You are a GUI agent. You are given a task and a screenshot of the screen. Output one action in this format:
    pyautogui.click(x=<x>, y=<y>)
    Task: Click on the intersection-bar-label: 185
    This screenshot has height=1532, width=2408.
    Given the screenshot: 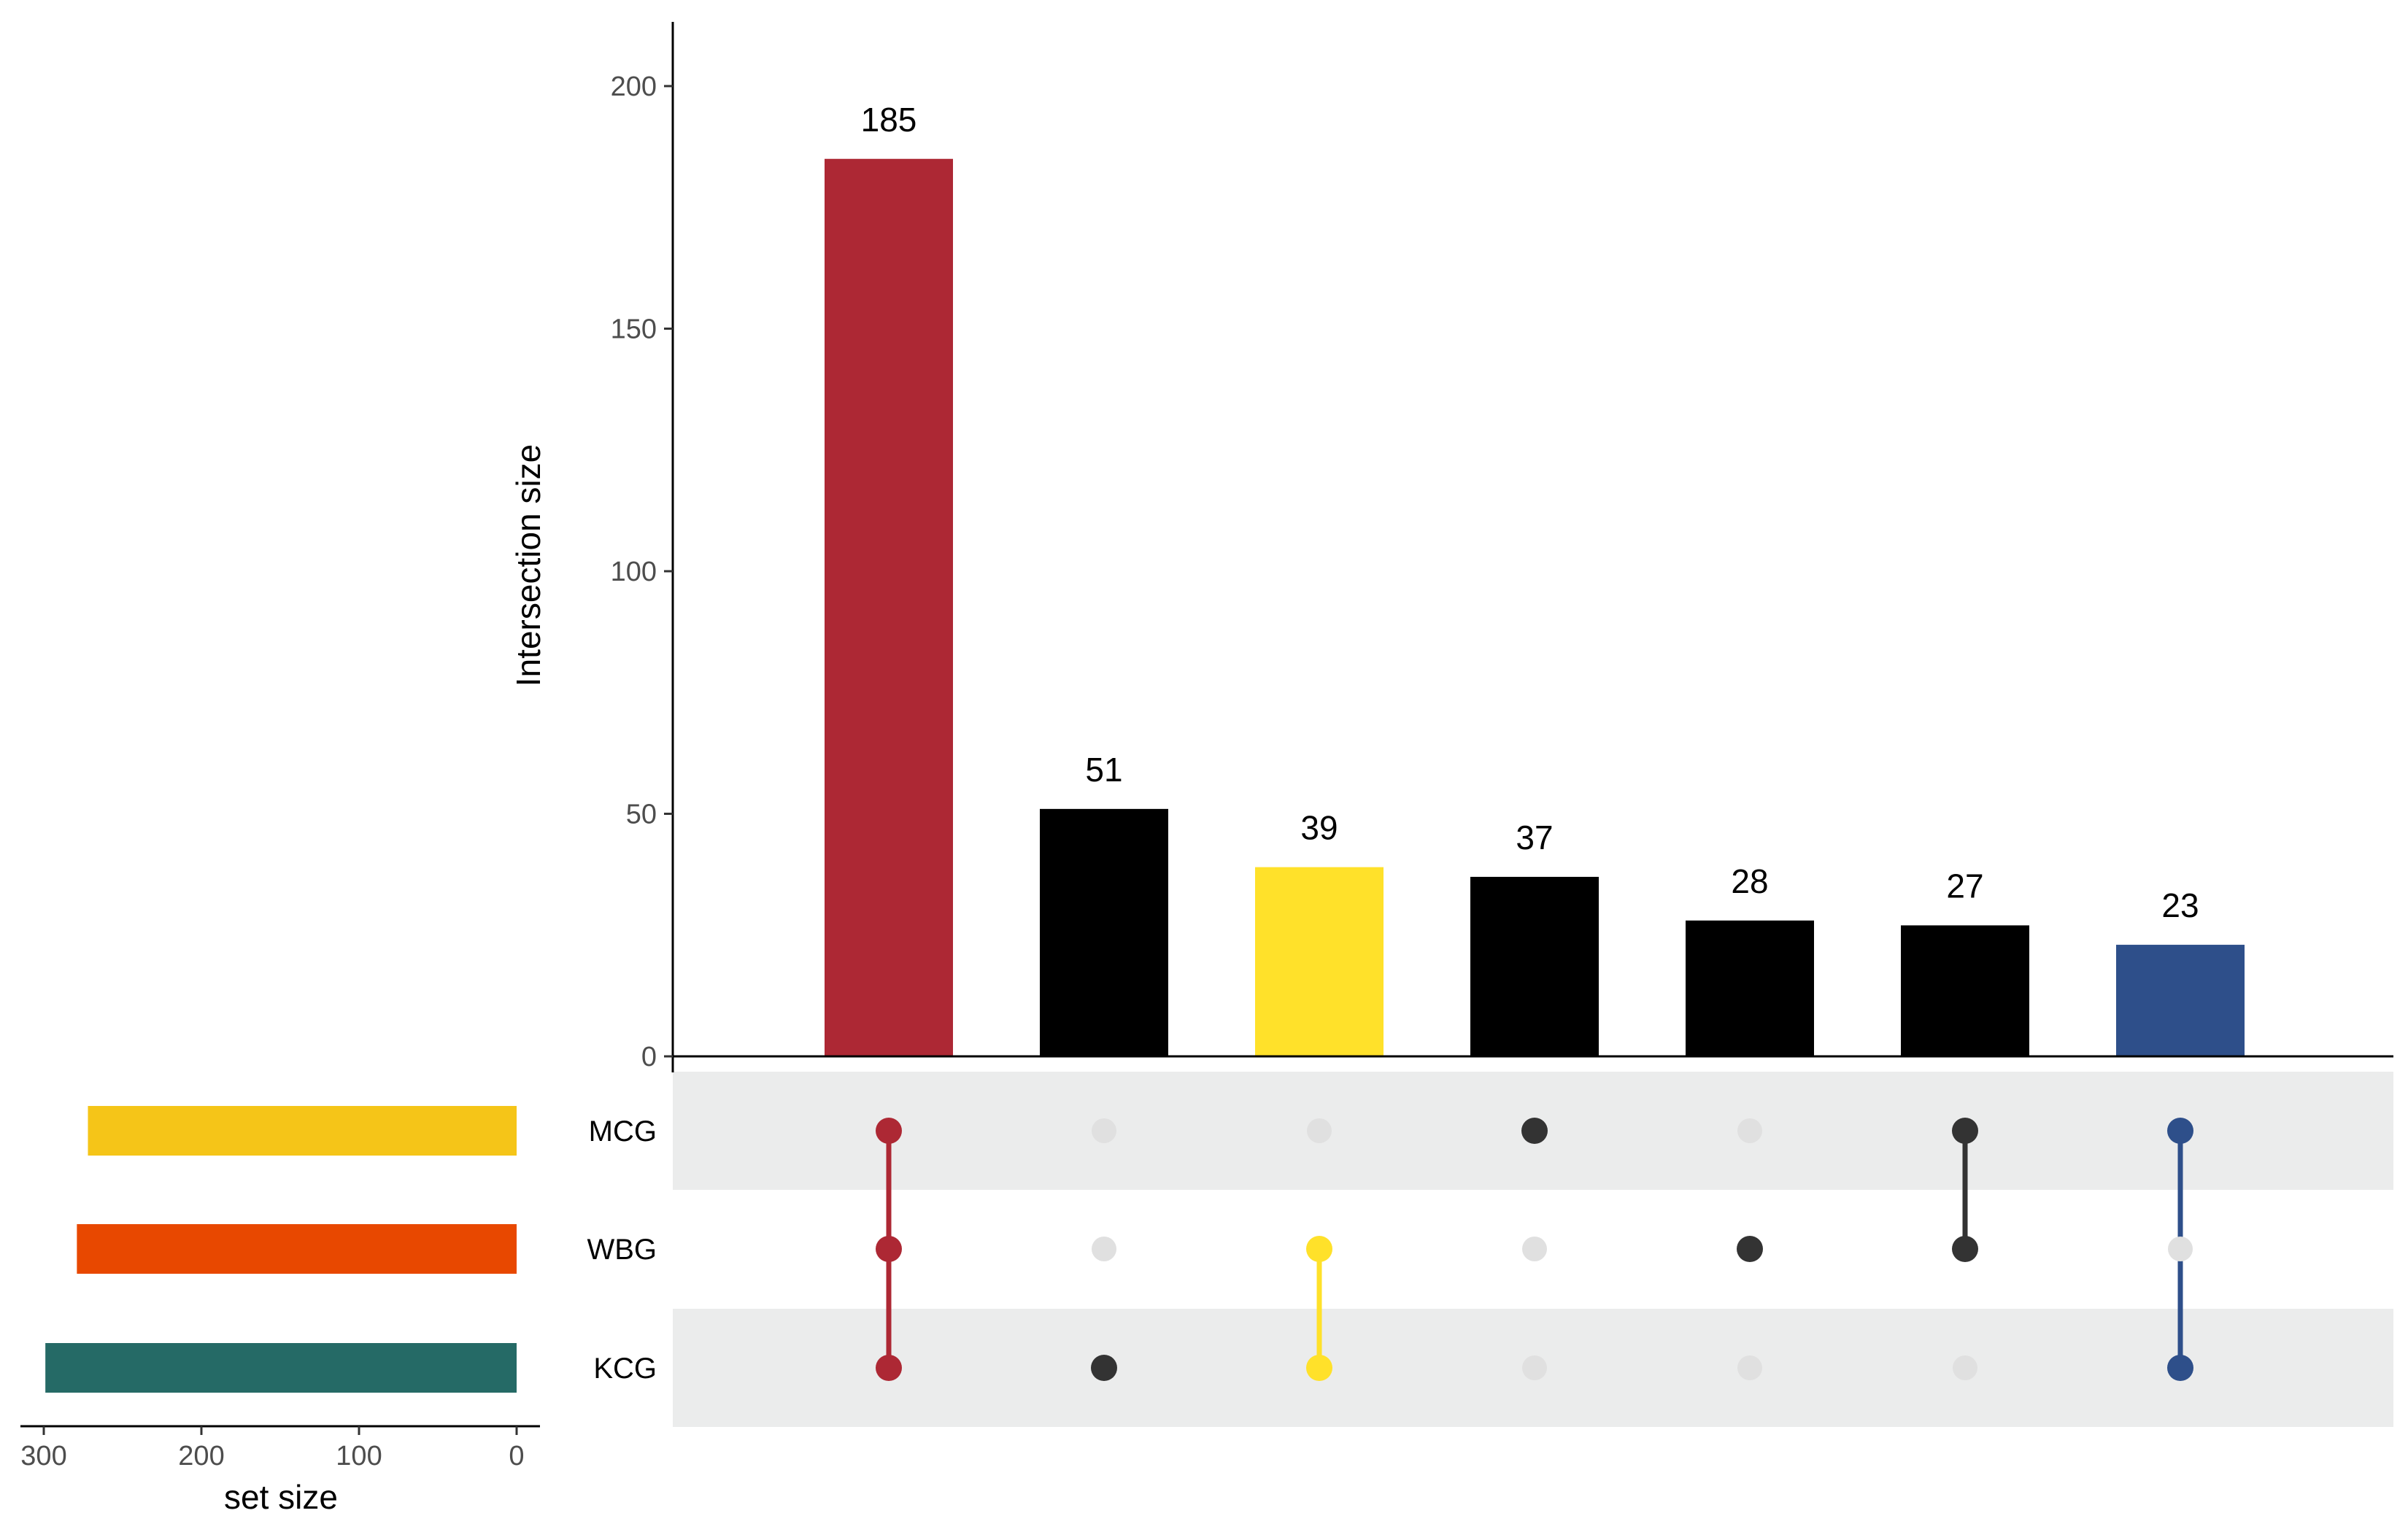 What is the action you would take?
    pyautogui.click(x=889, y=120)
    